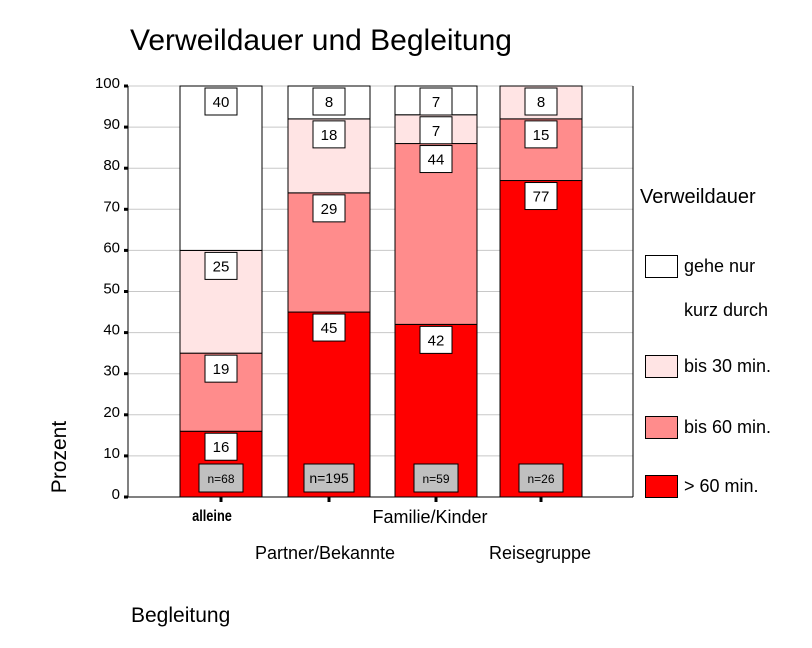  What do you see at coordinates (111, 330) in the screenshot?
I see `y-tick-label: 40` at bounding box center [111, 330].